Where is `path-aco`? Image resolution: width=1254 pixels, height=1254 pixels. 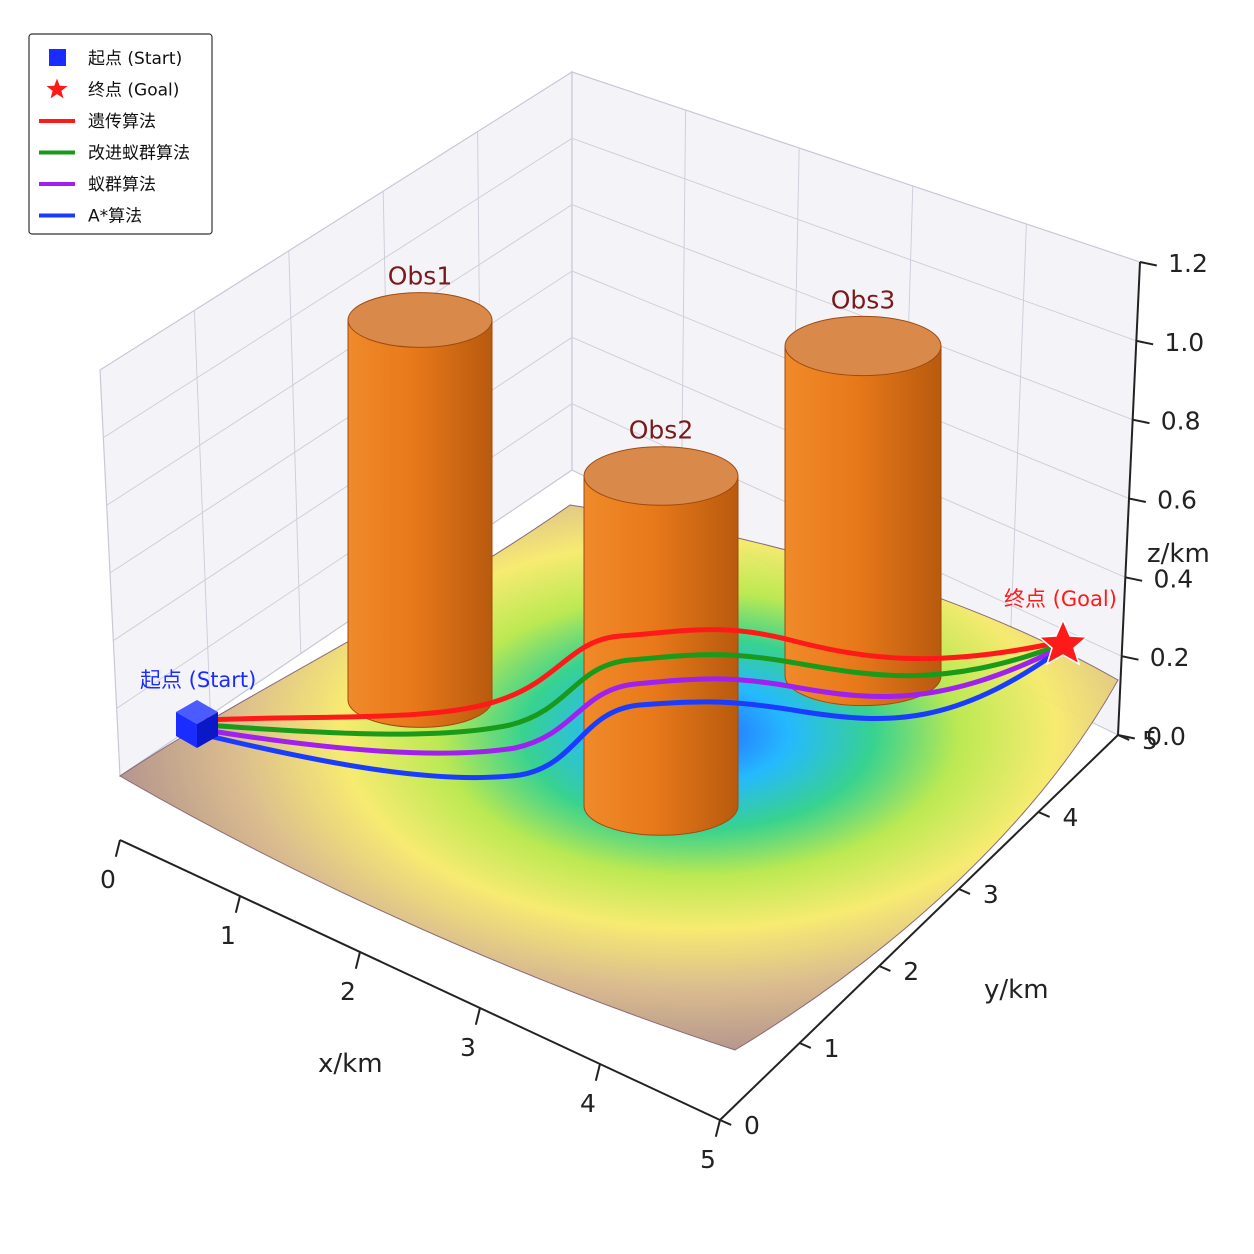 path-aco is located at coordinates (633, 700).